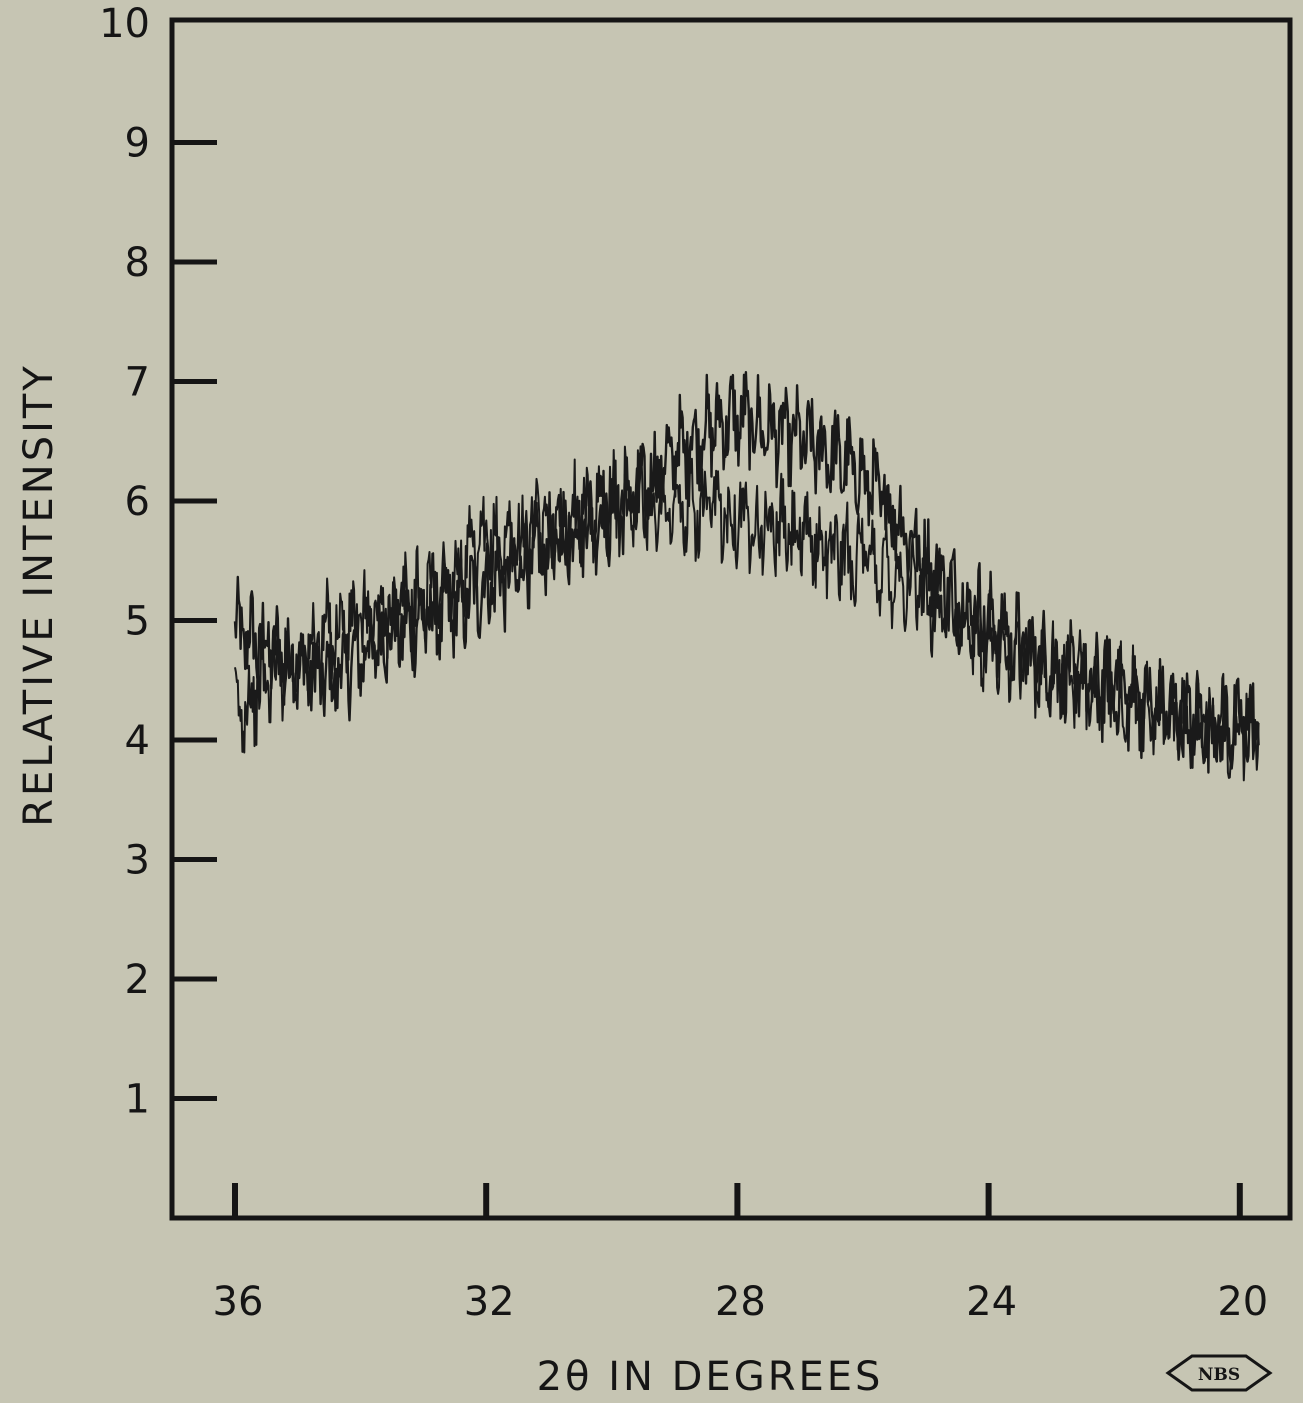  I want to click on y-tick-label-4: 4, so click(137, 741).